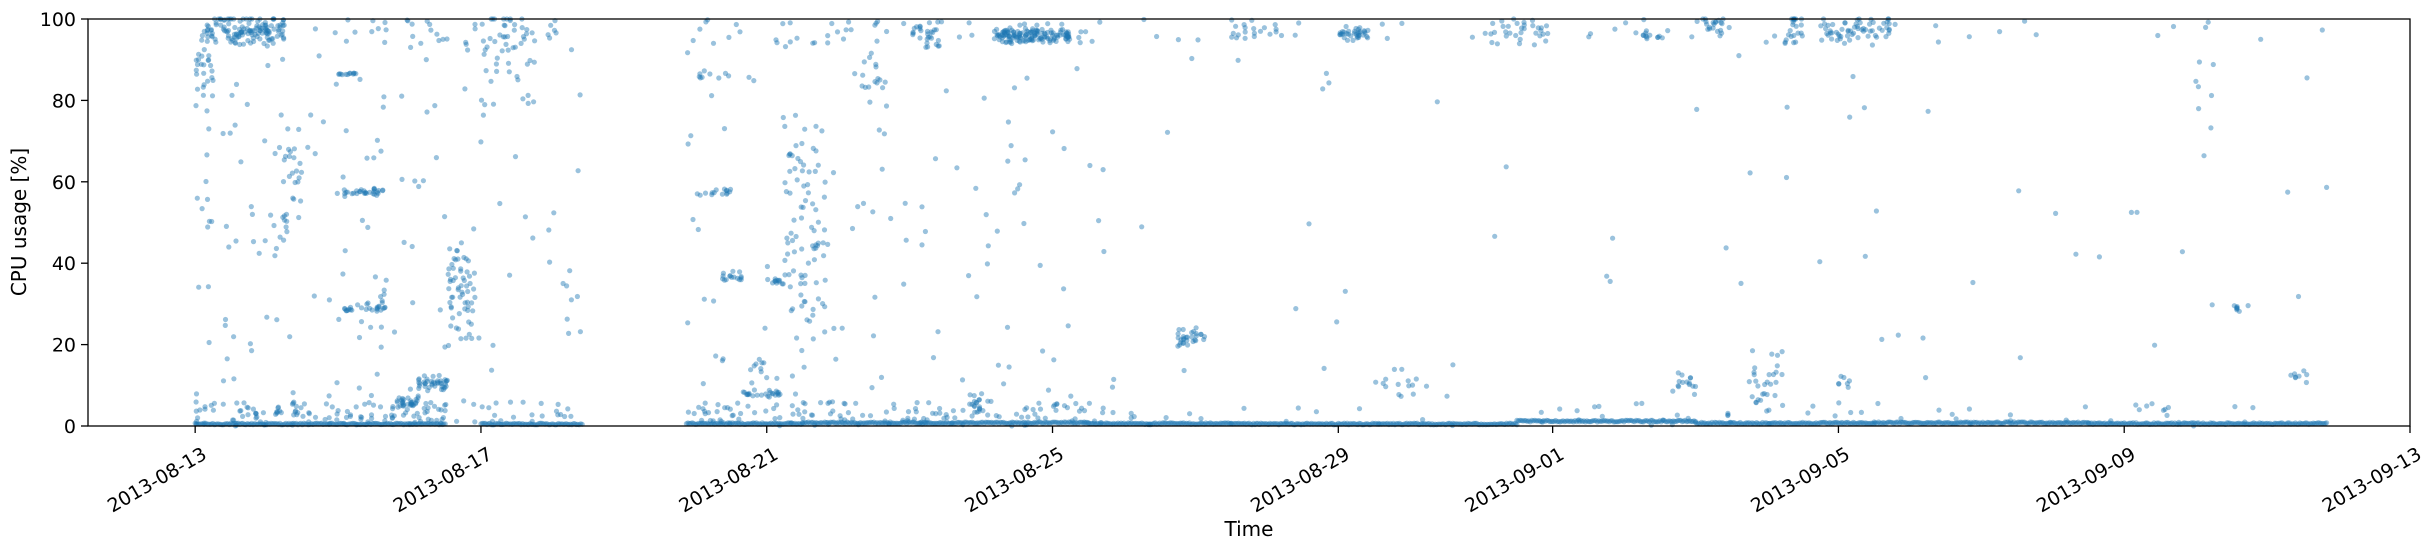  I want to click on x-tick-label: 2013-09-05, so click(1800, 480).